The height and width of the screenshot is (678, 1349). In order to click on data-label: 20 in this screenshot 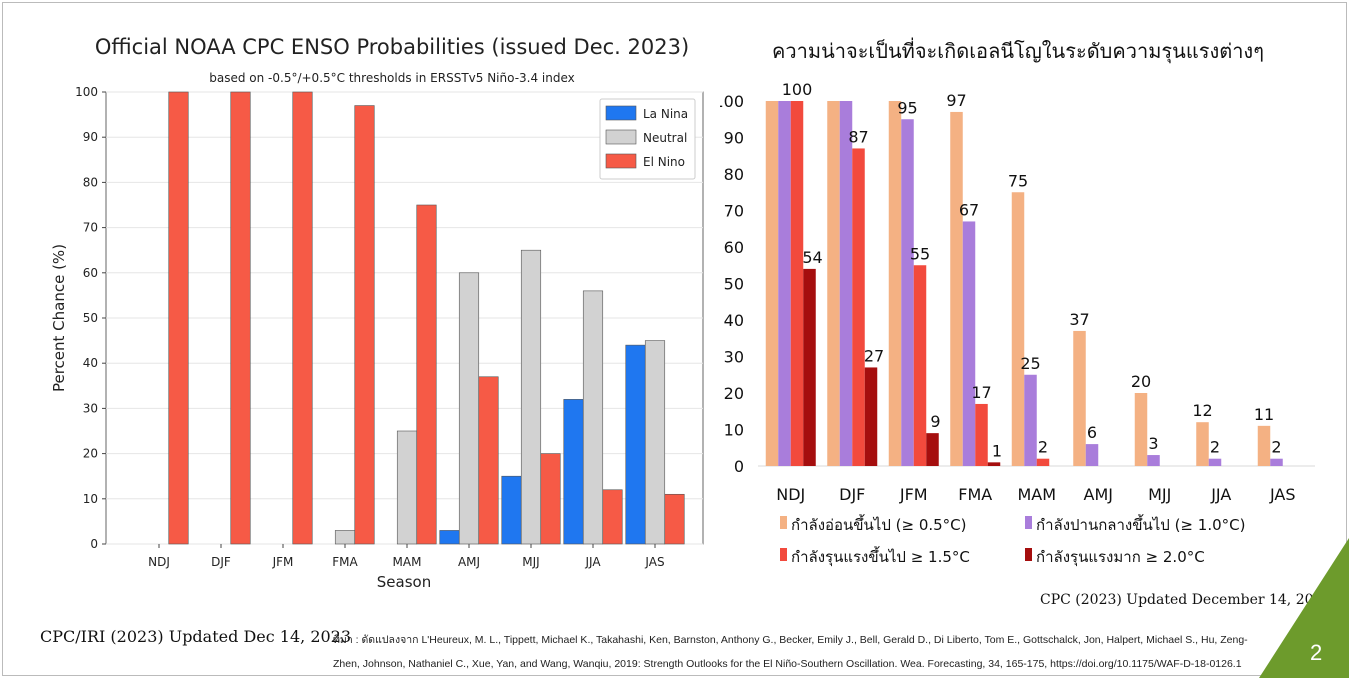, I will do `click(1141, 381)`.